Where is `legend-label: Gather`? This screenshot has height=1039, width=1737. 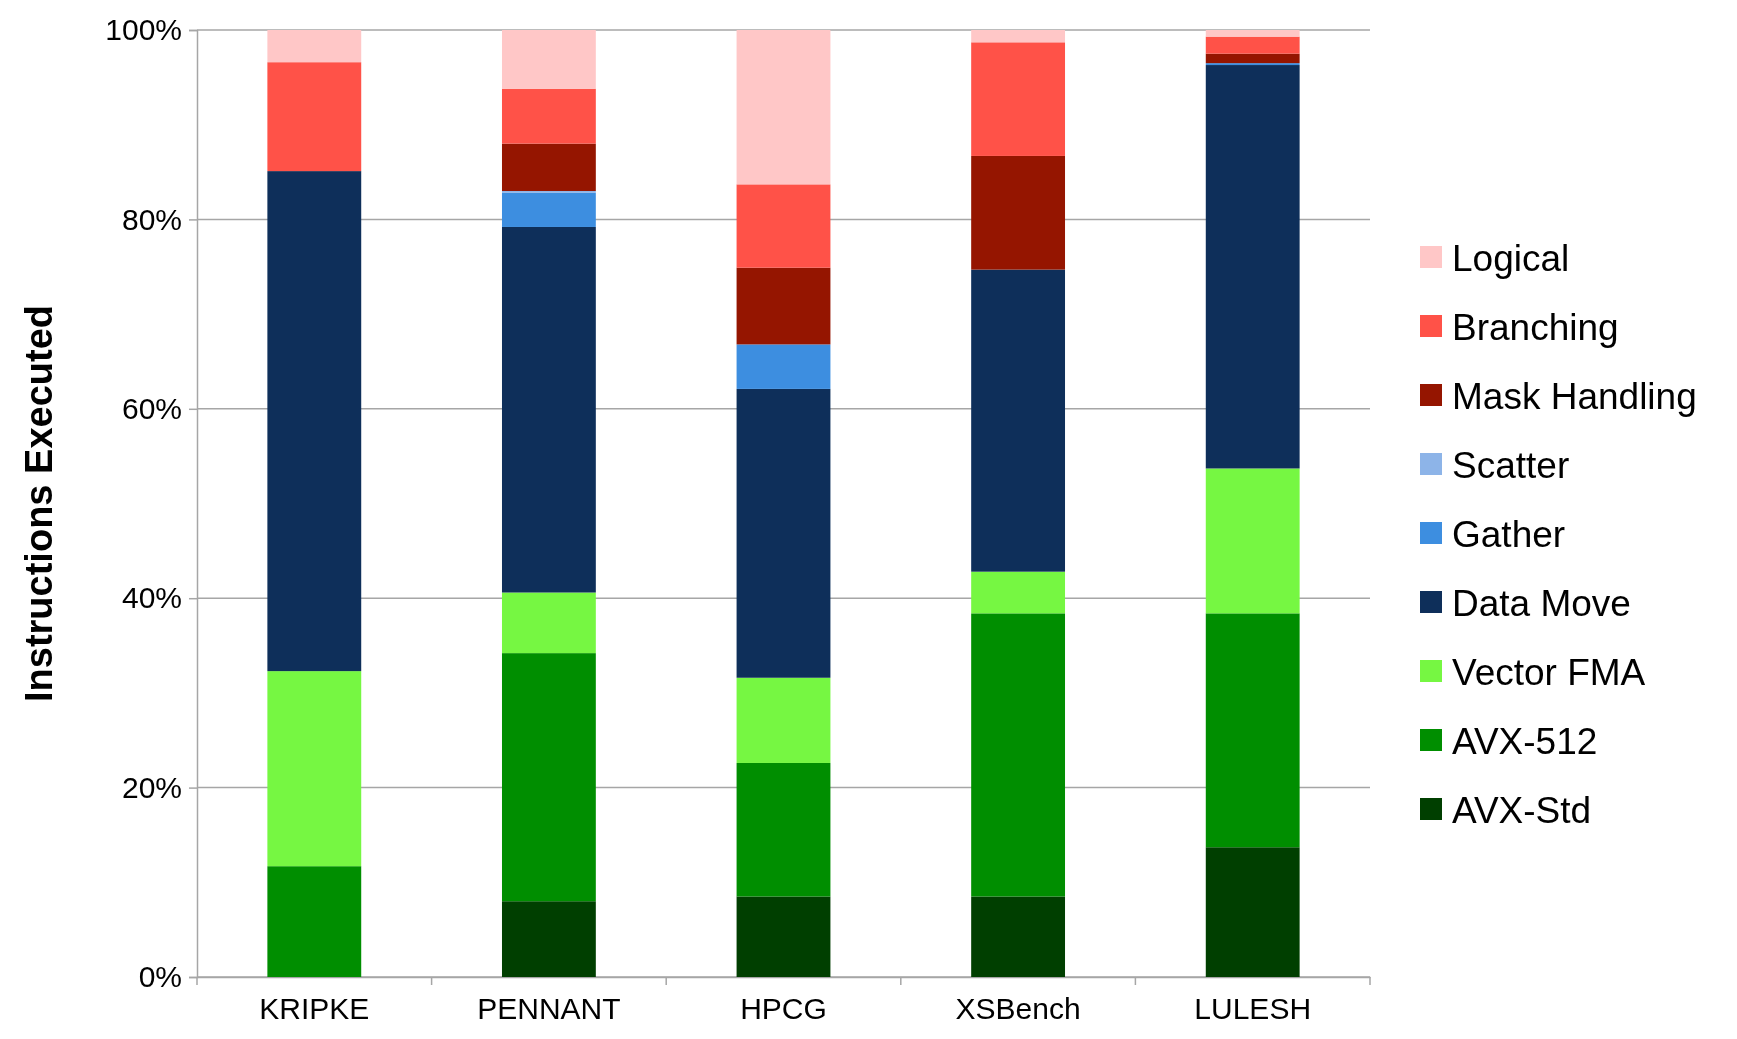 legend-label: Gather is located at coordinates (1509, 534).